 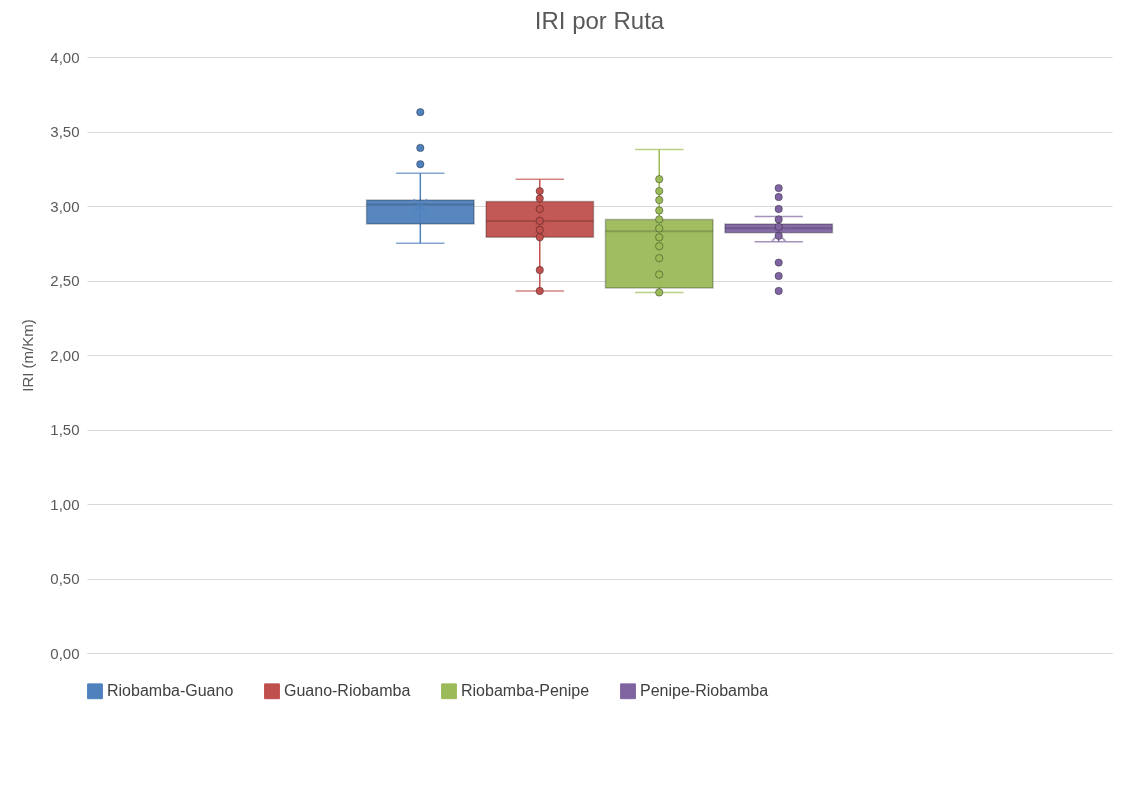 I want to click on y-tick-label: 3,50, so click(x=65, y=131).